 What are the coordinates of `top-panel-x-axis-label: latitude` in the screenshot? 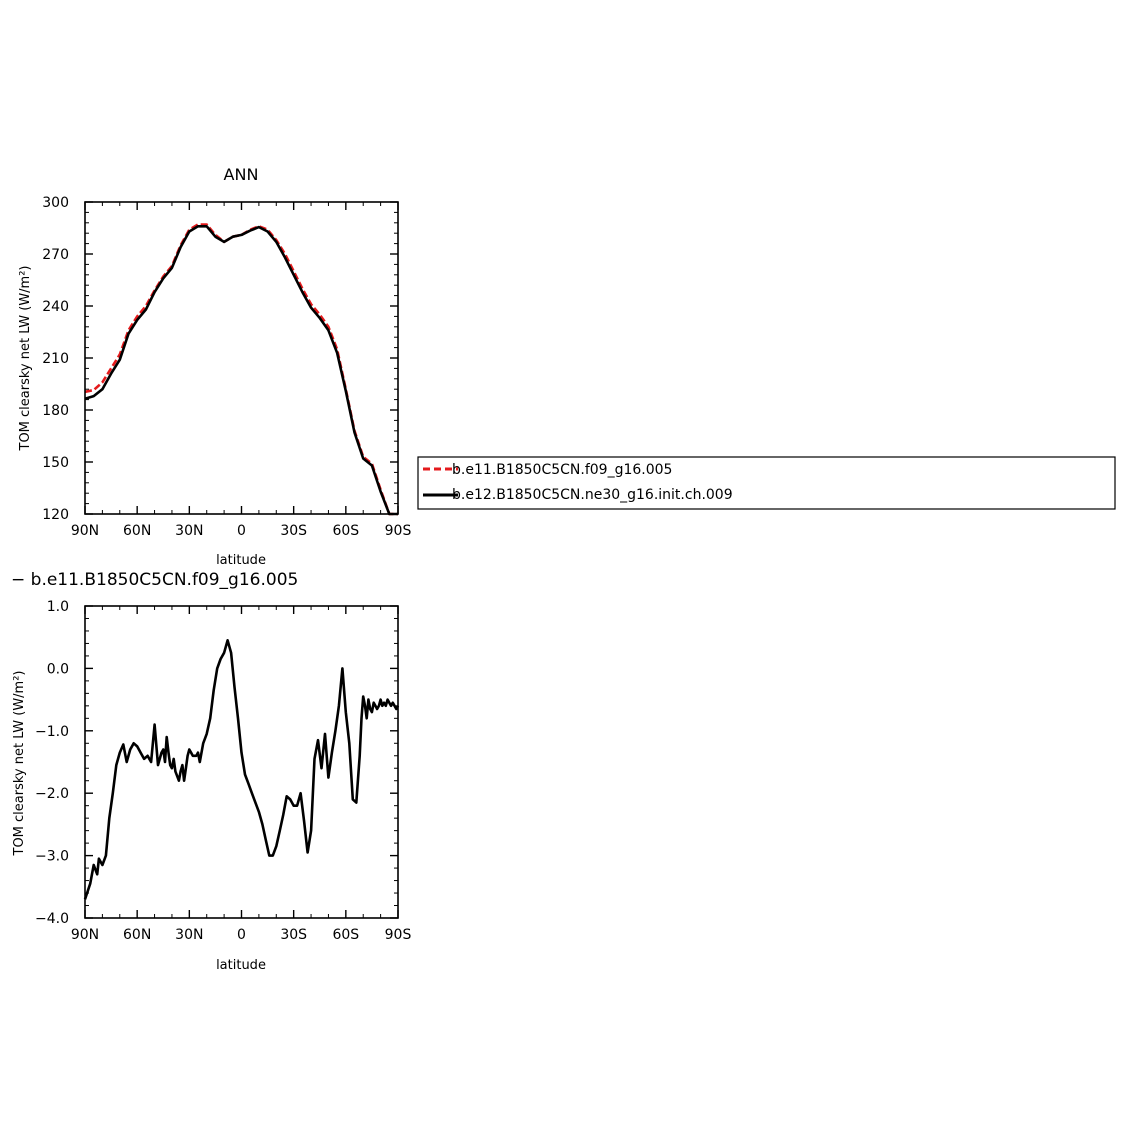 It's located at (241, 560).